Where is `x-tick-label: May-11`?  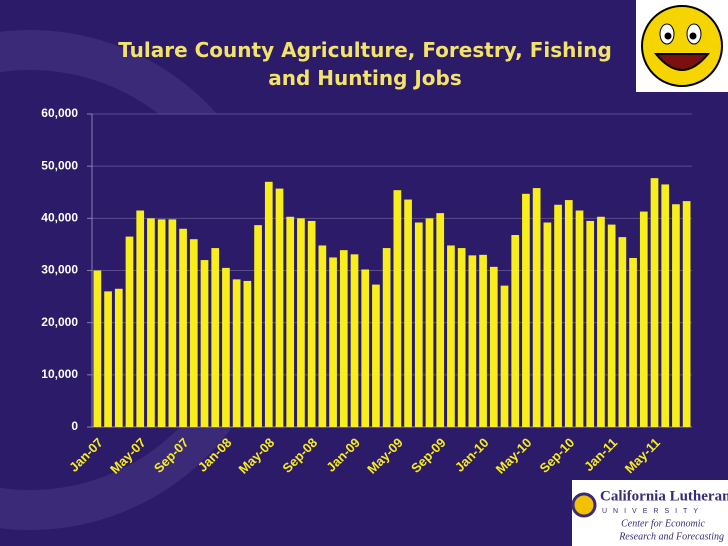
x-tick-label: May-11 is located at coordinates (642, 455).